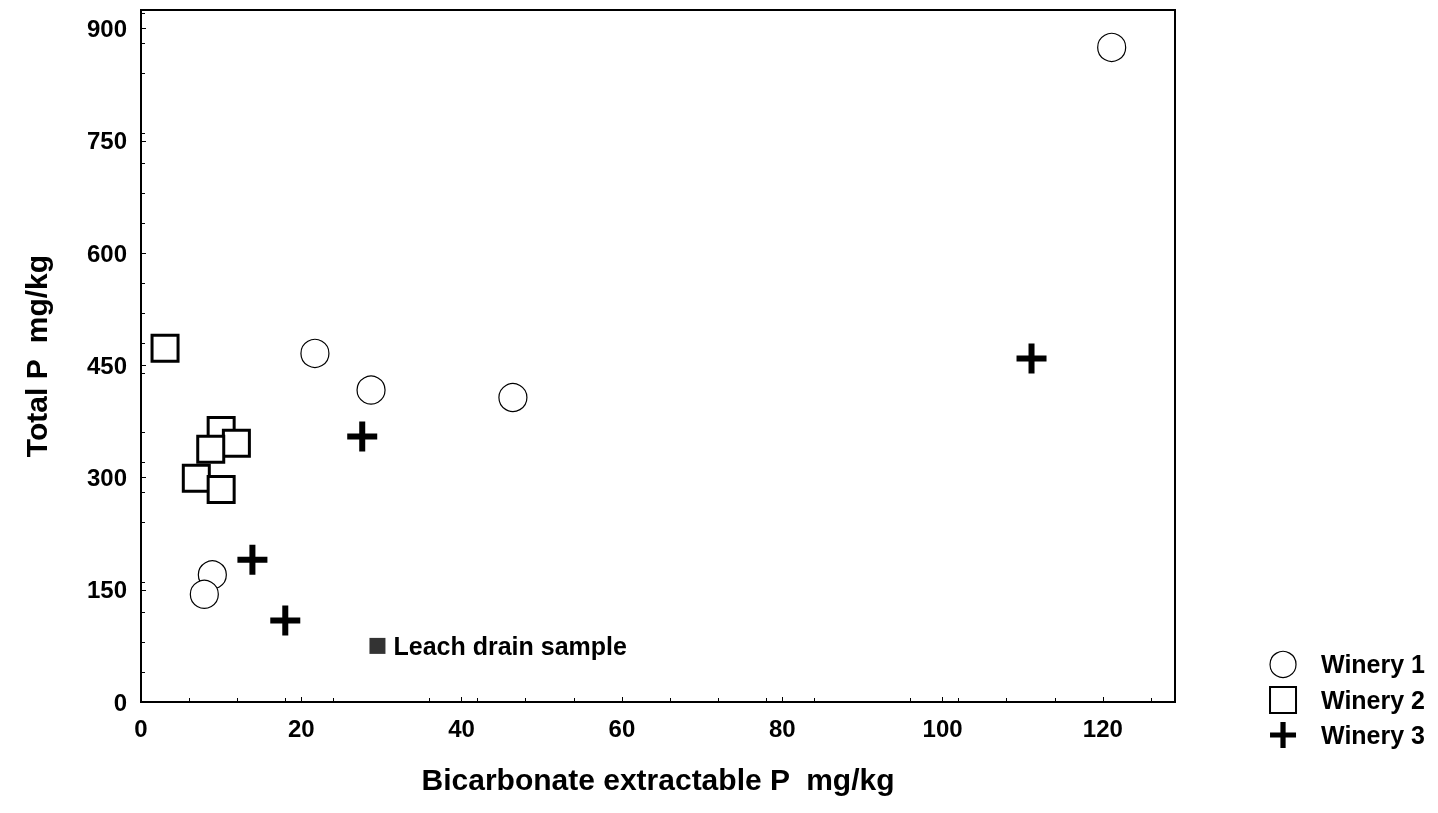 This screenshot has width=1438, height=813. I want to click on legend-label: Winery 3, so click(1373, 735).